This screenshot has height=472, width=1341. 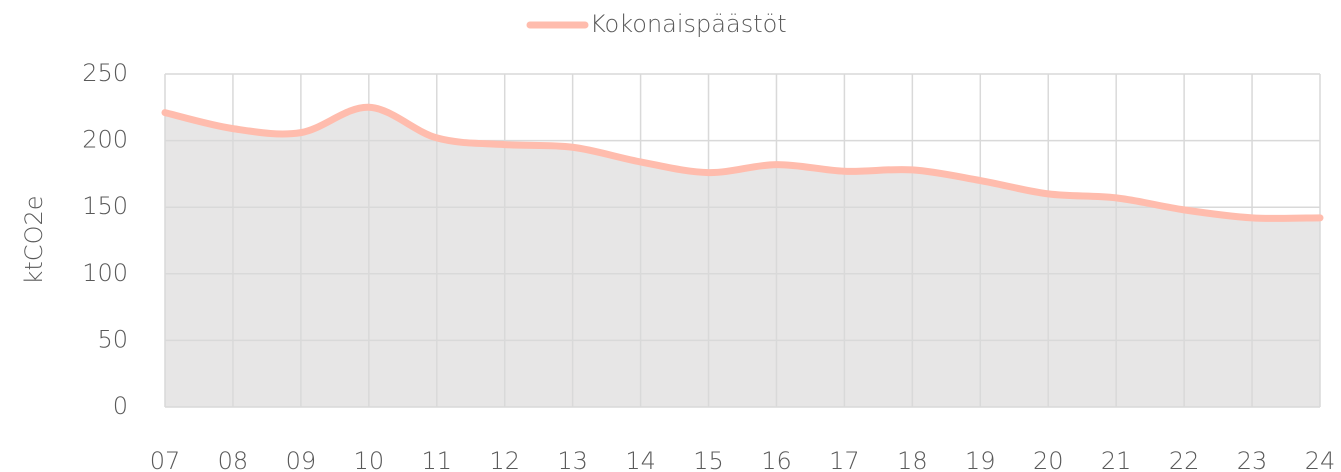 What do you see at coordinates (34, 240) in the screenshot?
I see `y-axis-label: ktCO2e` at bounding box center [34, 240].